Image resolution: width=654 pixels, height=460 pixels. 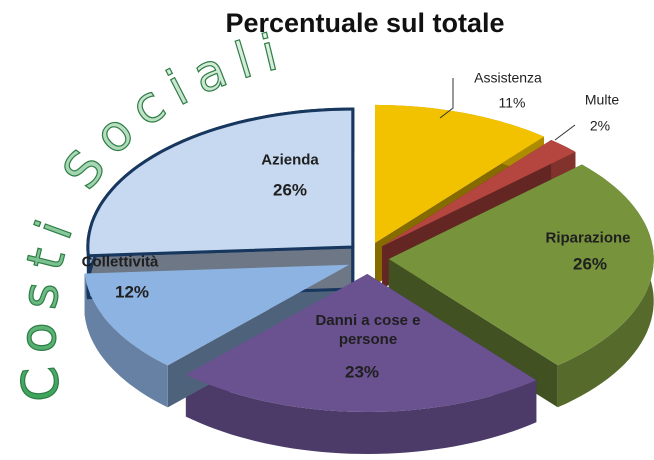 I want to click on value-label: 2%, so click(x=600, y=125).